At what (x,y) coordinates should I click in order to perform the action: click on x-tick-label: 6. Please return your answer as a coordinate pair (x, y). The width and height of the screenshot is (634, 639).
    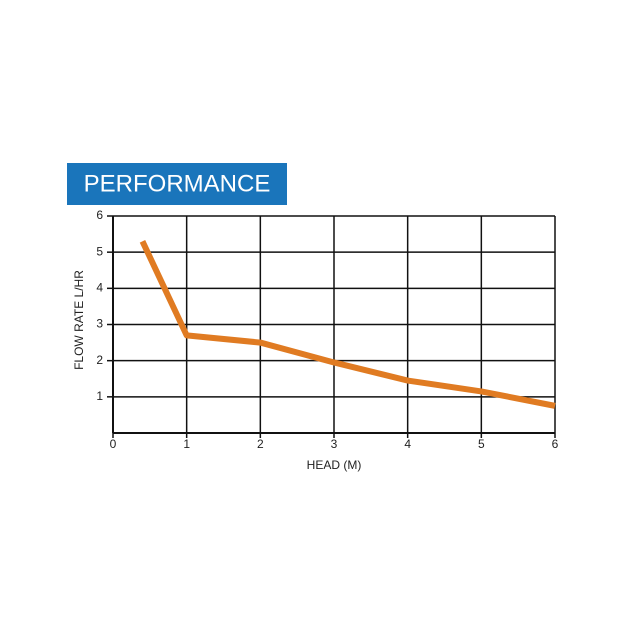
    Looking at the image, I should click on (555, 444).